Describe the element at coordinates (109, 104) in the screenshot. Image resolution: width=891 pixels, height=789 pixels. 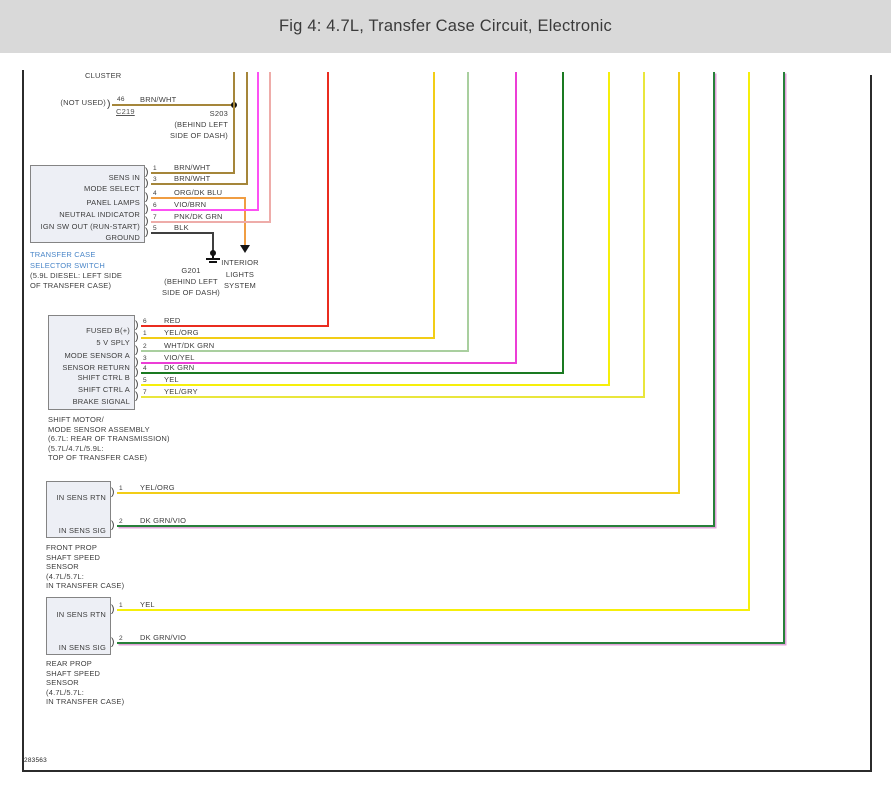
I see `cluster-connector-glyph: )` at that location.